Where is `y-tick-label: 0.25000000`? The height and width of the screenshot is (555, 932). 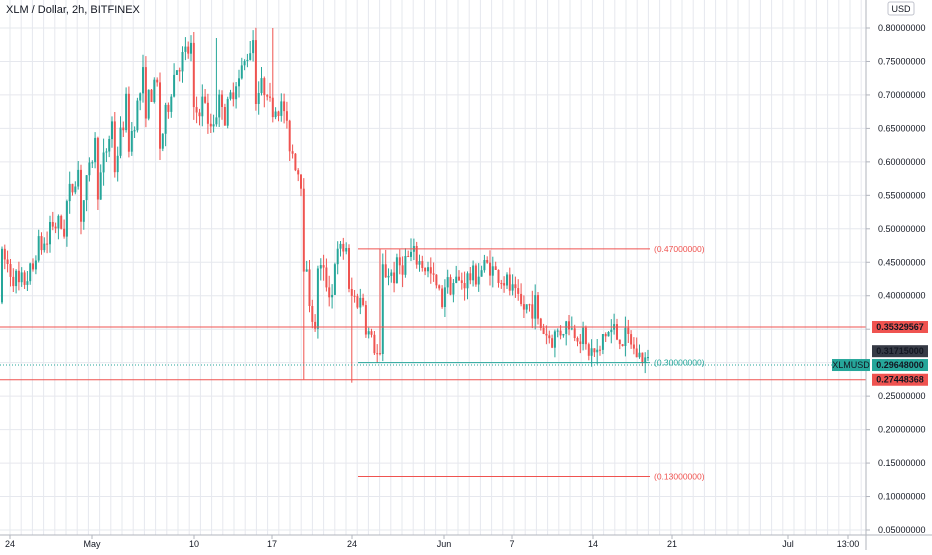
y-tick-label: 0.25000000 is located at coordinates (902, 396).